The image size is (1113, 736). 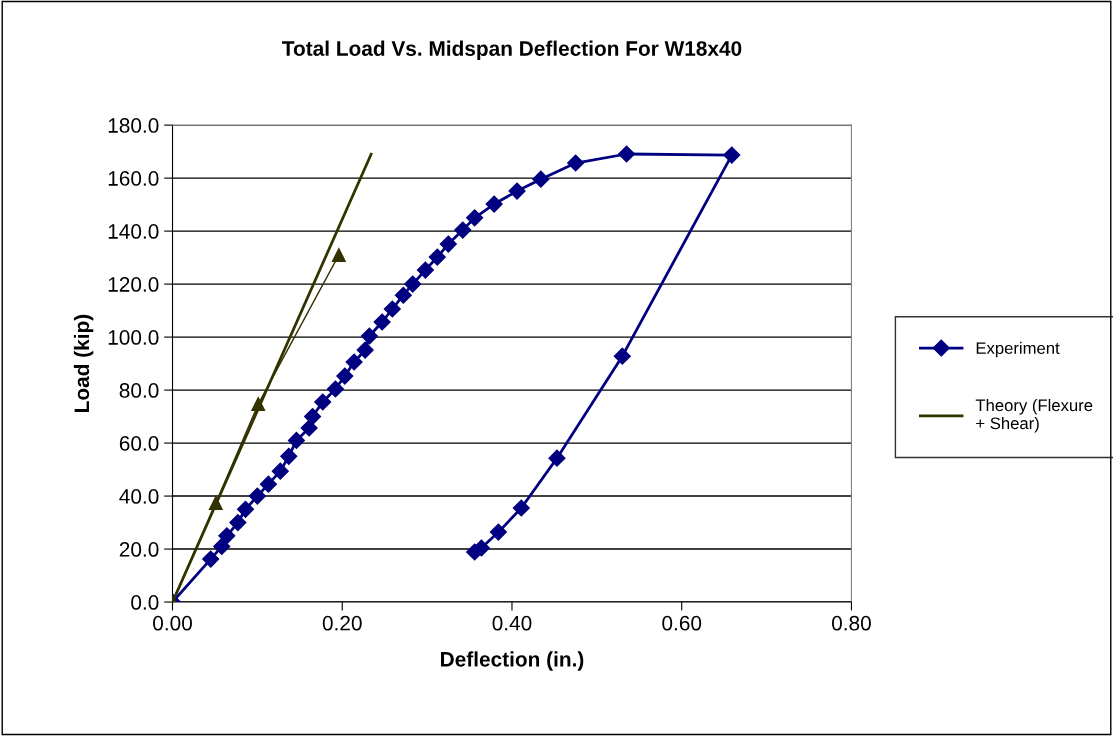 I want to click on y-tick-label: 120.0, so click(x=133, y=284).